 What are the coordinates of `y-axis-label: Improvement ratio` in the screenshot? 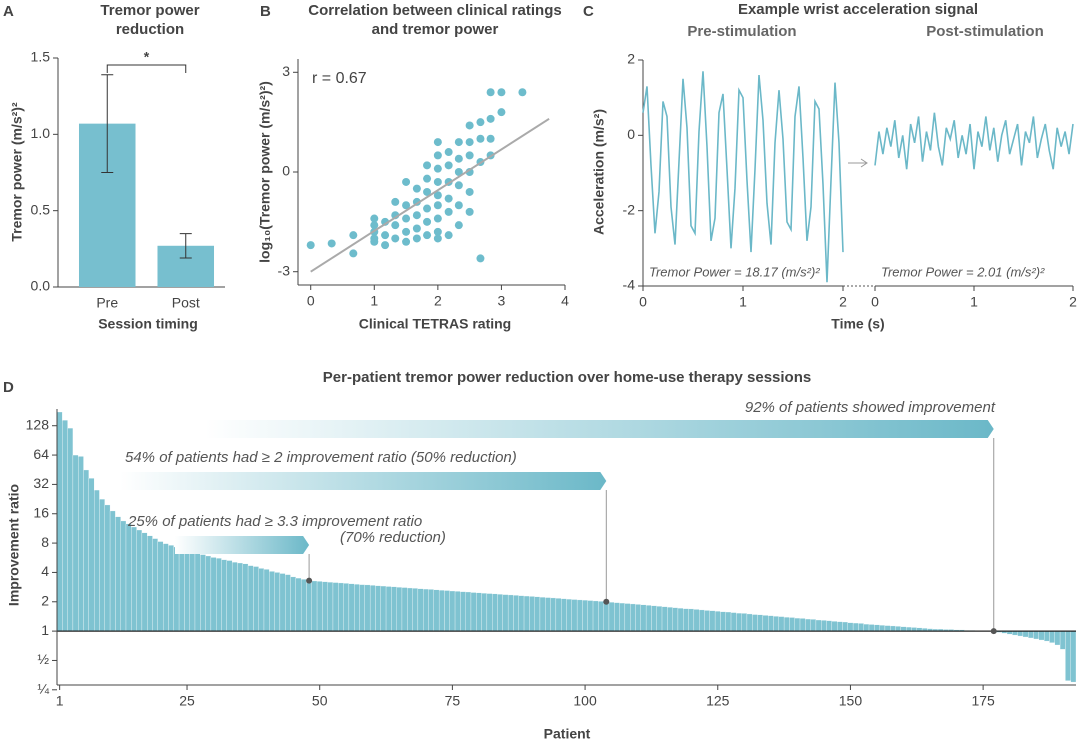 It's located at (14, 545).